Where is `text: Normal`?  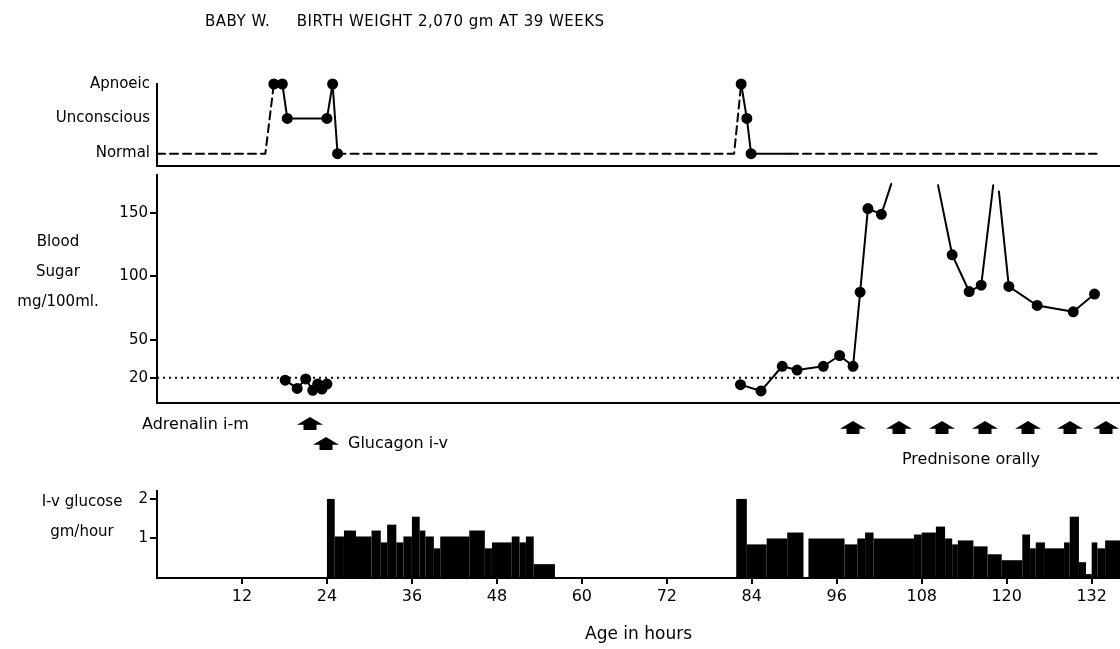 text: Normal is located at coordinates (122, 152).